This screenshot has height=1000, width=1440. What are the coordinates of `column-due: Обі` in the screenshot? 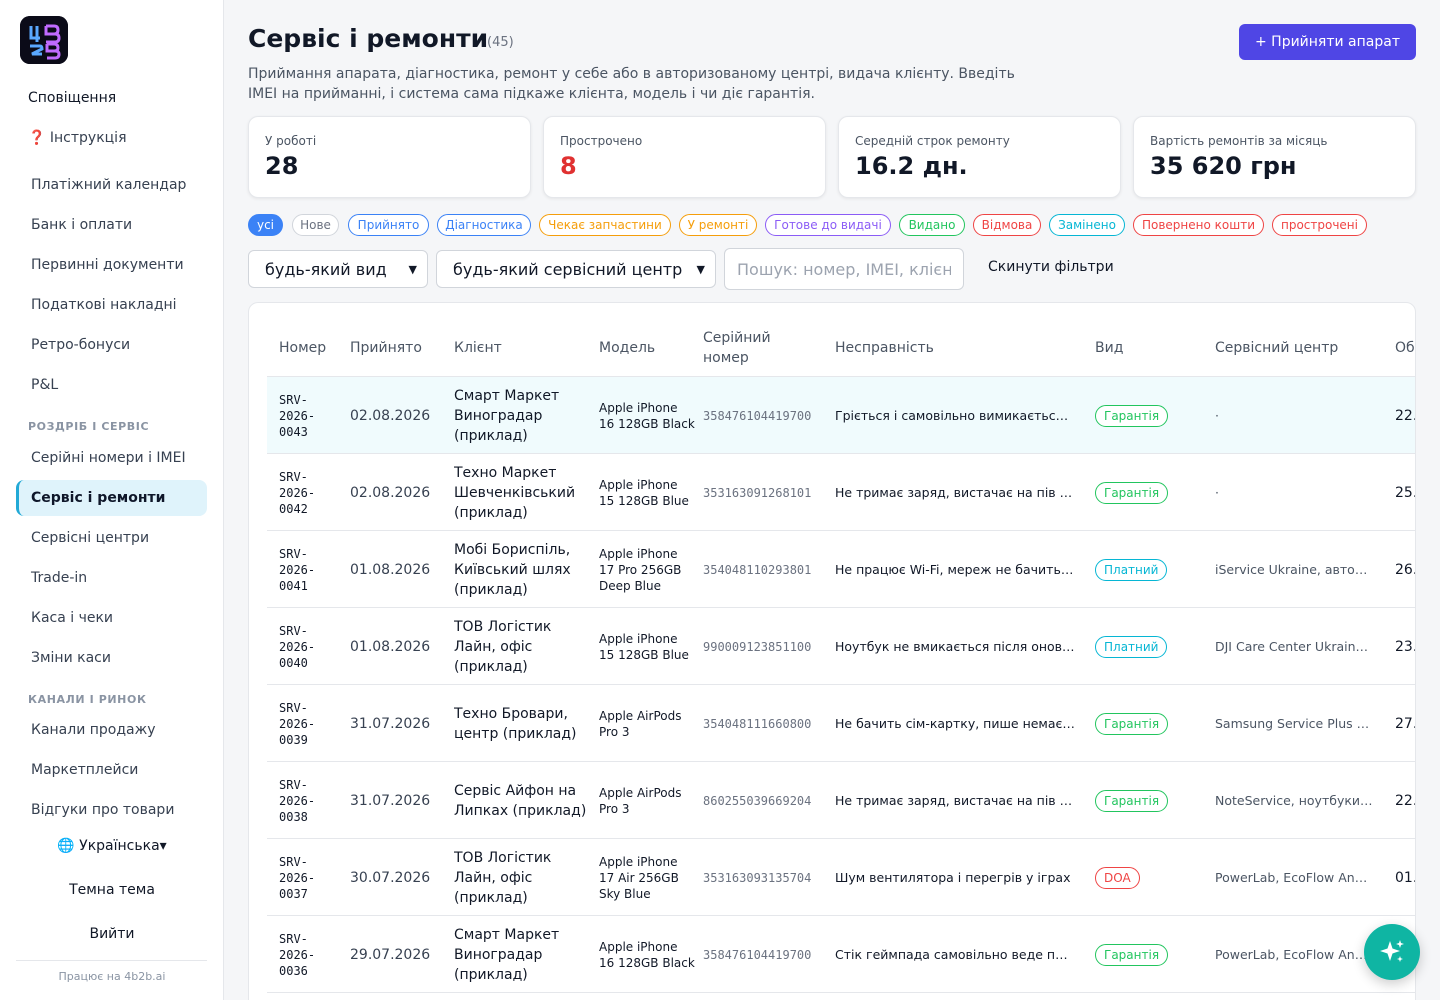 It's located at (1405, 348).